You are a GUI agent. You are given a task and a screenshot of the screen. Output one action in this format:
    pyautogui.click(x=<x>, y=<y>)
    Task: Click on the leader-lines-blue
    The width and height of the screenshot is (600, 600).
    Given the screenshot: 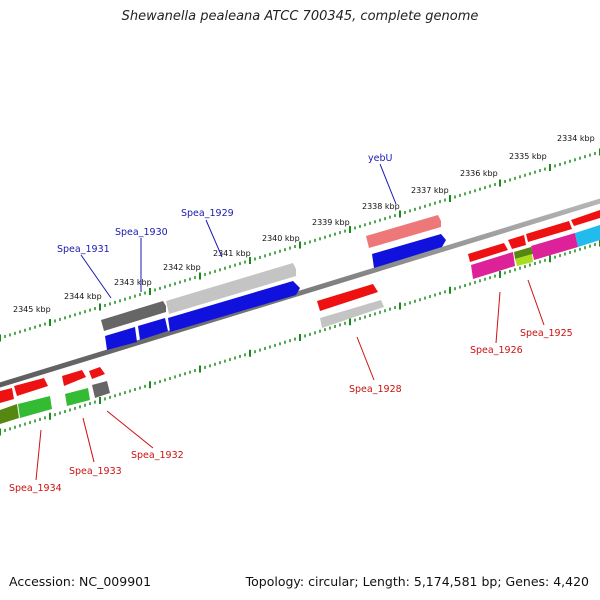 What is the action you would take?
    pyautogui.click(x=238, y=231)
    